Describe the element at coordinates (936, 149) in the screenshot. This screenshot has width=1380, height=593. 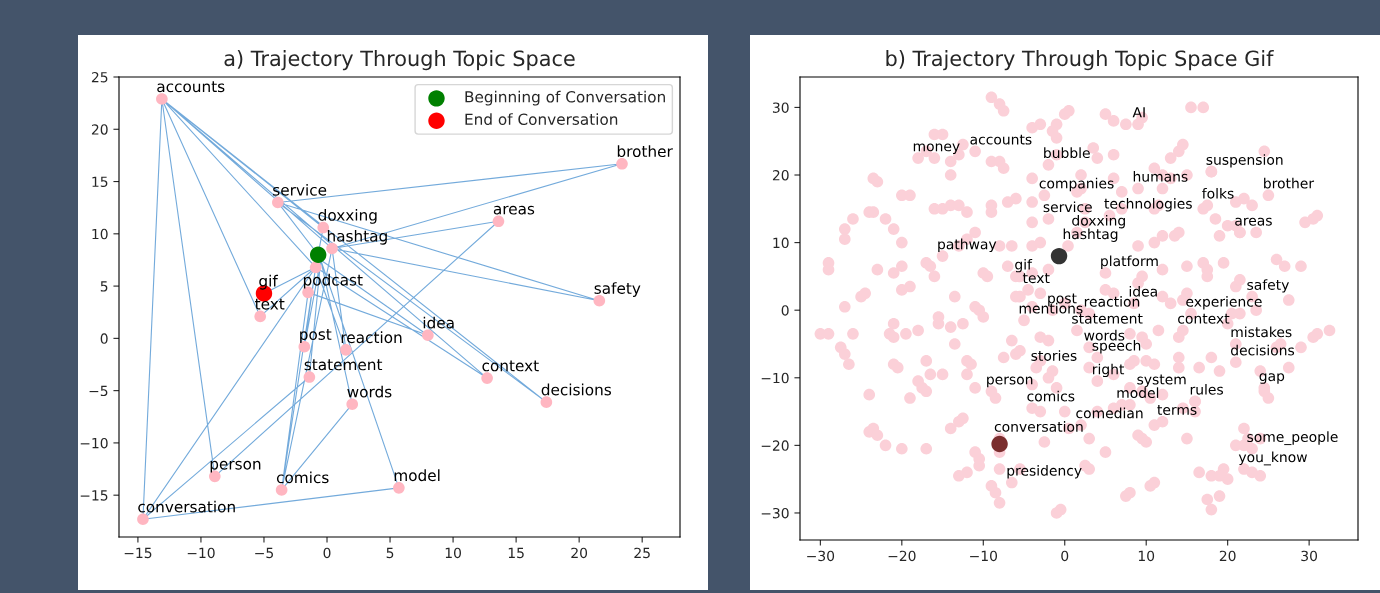
I see `annotation: money` at that location.